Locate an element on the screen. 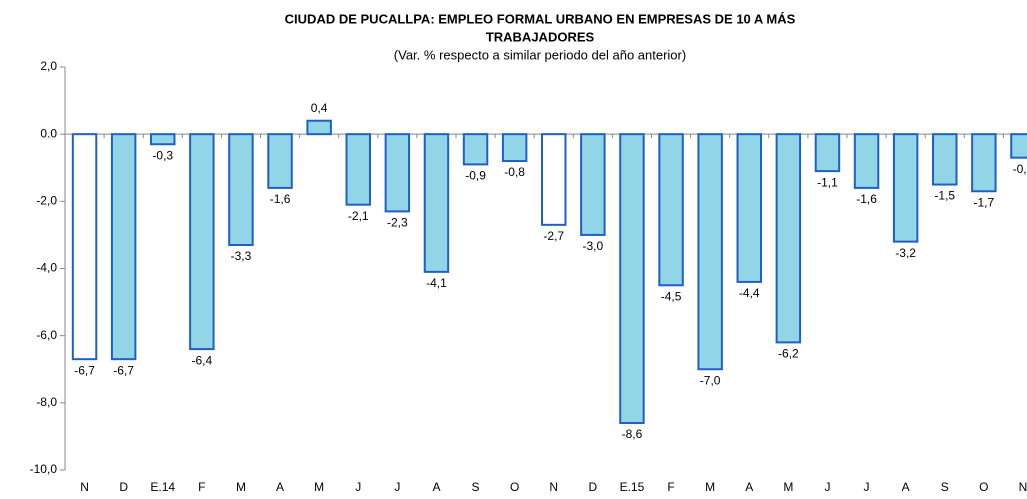 The width and height of the screenshot is (1027, 499). x-tick-label: E.15 is located at coordinates (632, 487).